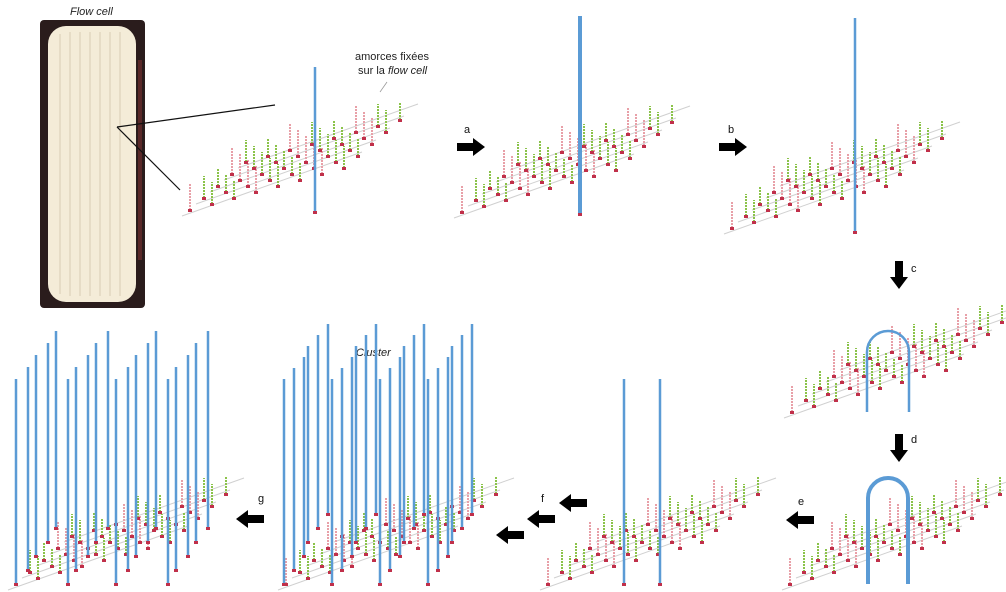 The width and height of the screenshot is (1006, 592). What do you see at coordinates (92, 164) in the screenshot?
I see `flow-cell-image` at bounding box center [92, 164].